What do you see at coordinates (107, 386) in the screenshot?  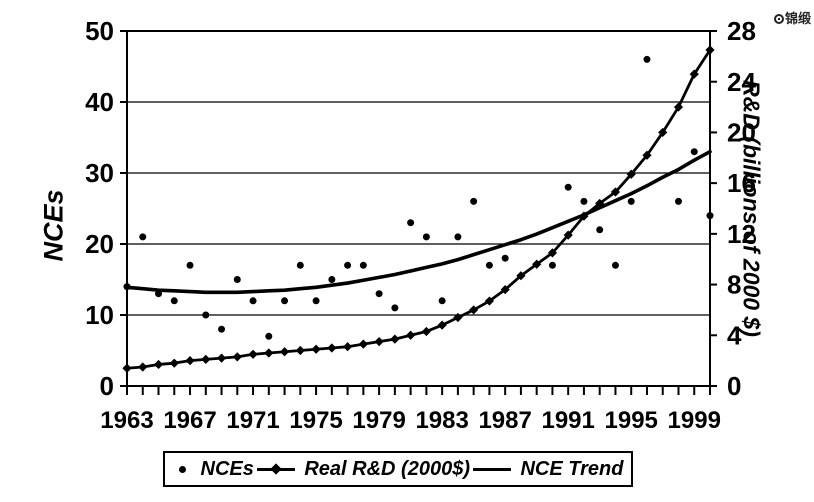 I see `left-axis-tick-label: 0` at bounding box center [107, 386].